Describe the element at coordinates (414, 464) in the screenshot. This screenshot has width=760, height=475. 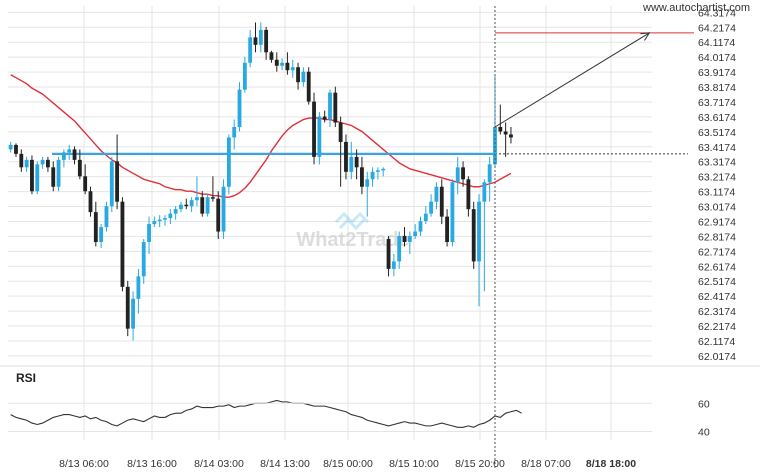
I see `time-tick-label: 8/15 10:00` at that location.